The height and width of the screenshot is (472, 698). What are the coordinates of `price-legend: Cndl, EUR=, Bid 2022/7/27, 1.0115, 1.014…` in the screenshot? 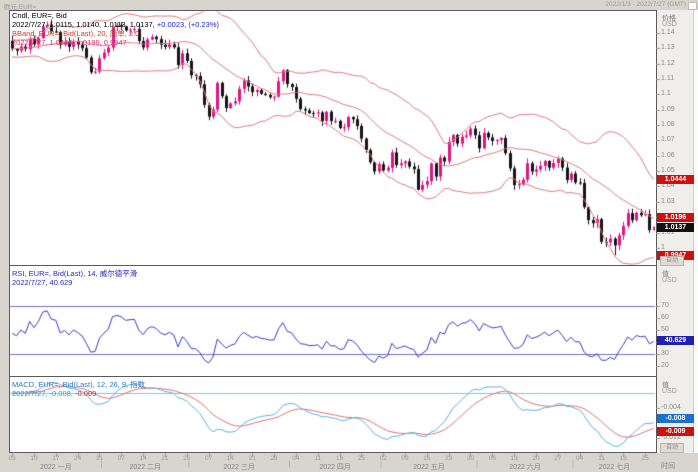 It's located at (115, 29).